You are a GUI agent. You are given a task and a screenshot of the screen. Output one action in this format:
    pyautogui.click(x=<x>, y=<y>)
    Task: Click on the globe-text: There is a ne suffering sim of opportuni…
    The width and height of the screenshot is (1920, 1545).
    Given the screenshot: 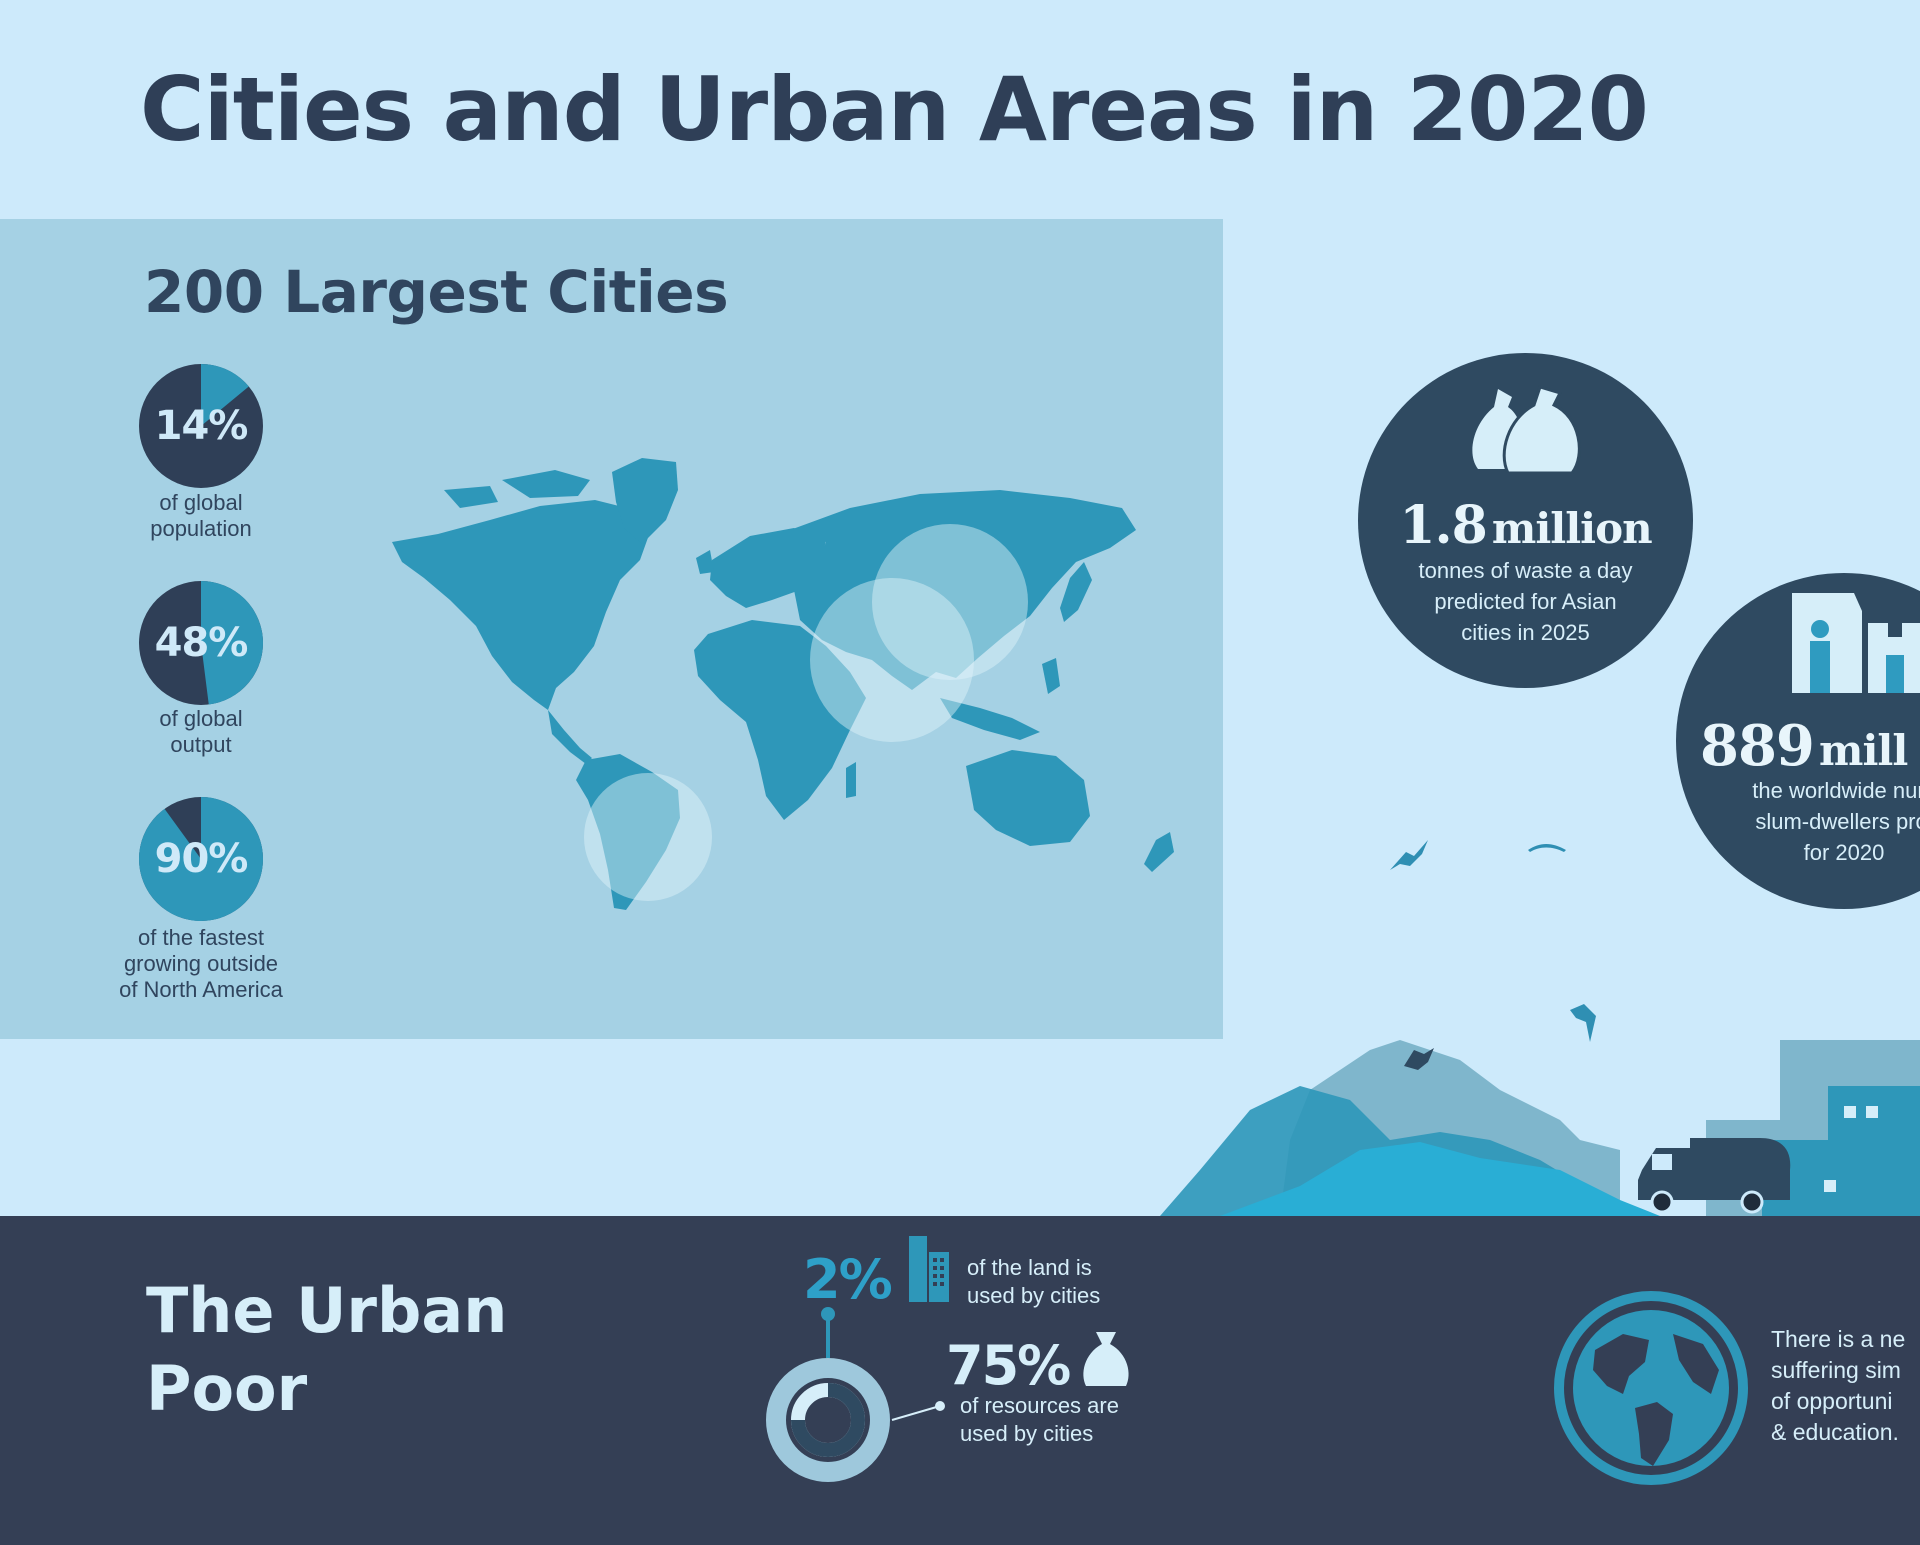 What is the action you would take?
    pyautogui.click(x=1838, y=1385)
    